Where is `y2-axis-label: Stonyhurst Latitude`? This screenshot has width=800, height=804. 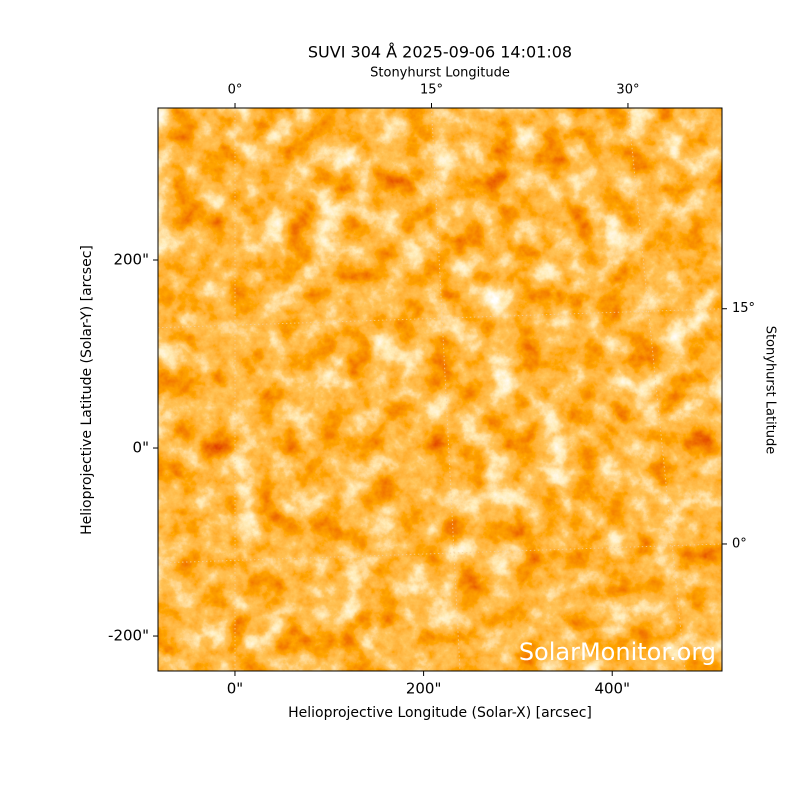 y2-axis-label: Stonyhurst Latitude is located at coordinates (770, 390).